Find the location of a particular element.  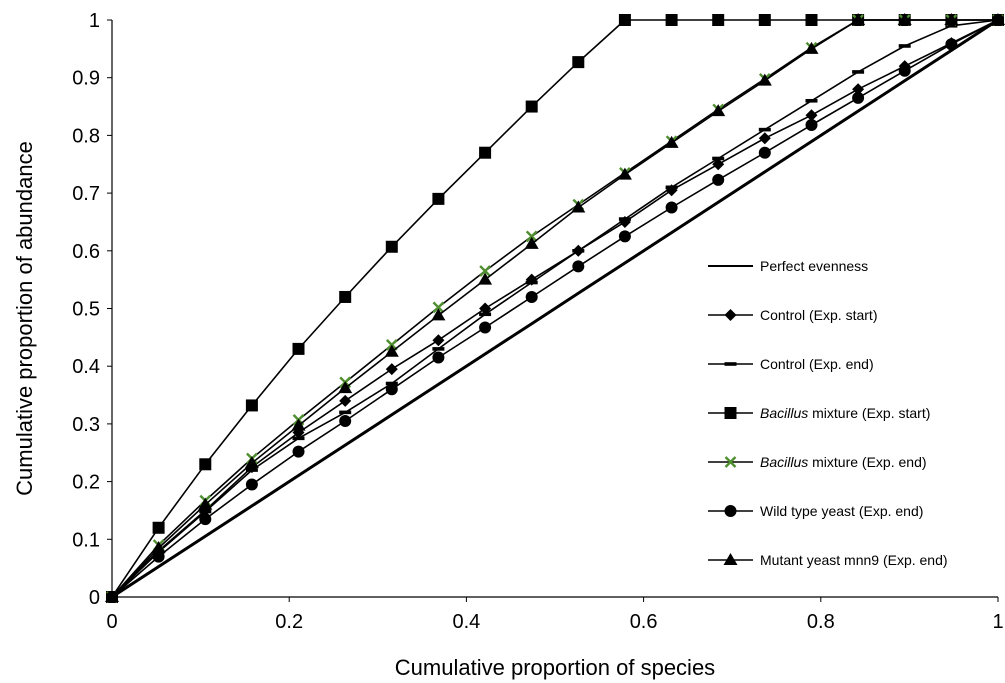

y-tick-label: 0.1 is located at coordinates (86, 540).